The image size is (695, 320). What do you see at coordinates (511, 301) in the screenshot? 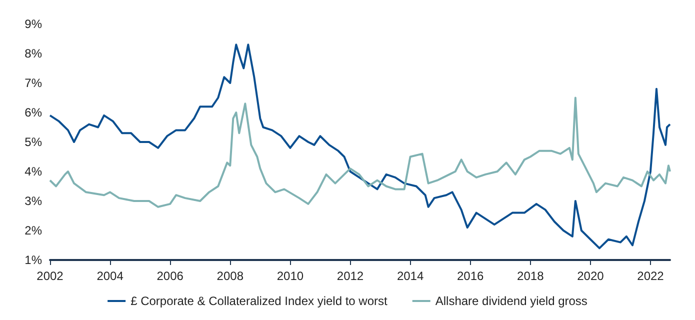
I see `legend-label: Allshare dividend yield gross` at bounding box center [511, 301].